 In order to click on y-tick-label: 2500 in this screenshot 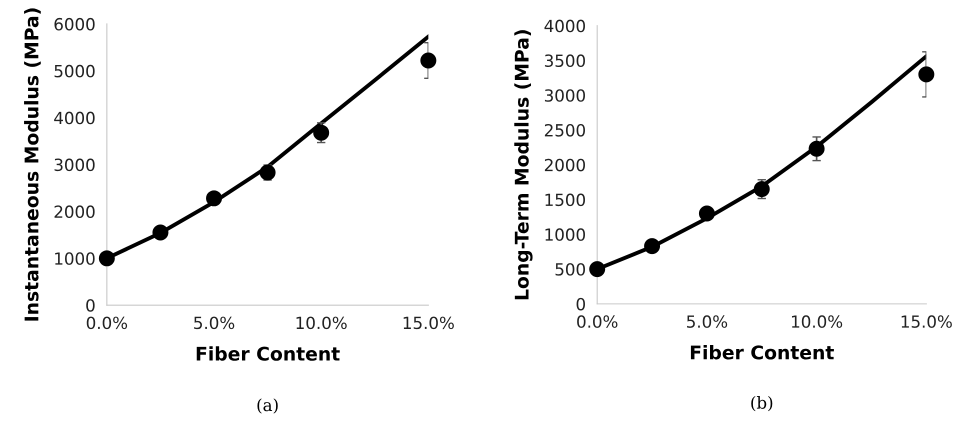, I will do `click(564, 130)`.